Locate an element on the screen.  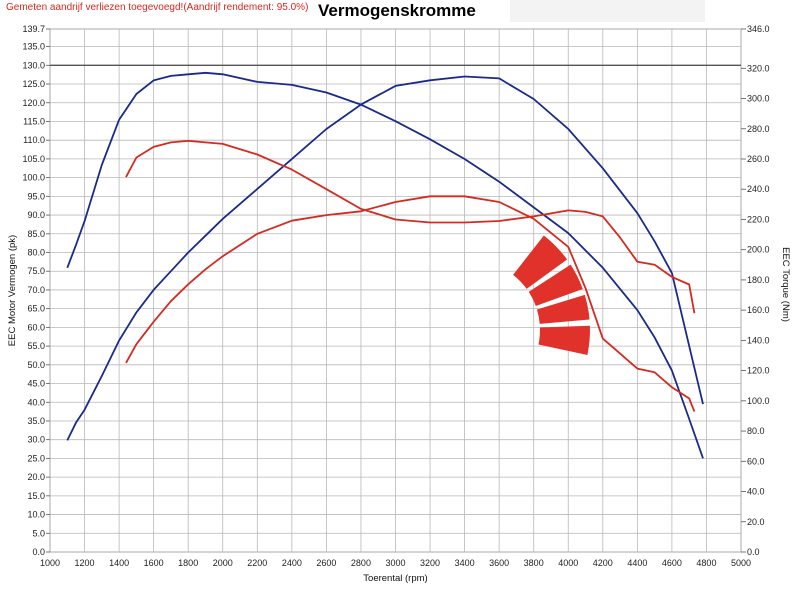
y-tick-label-left: 125.0 is located at coordinates (33, 84).